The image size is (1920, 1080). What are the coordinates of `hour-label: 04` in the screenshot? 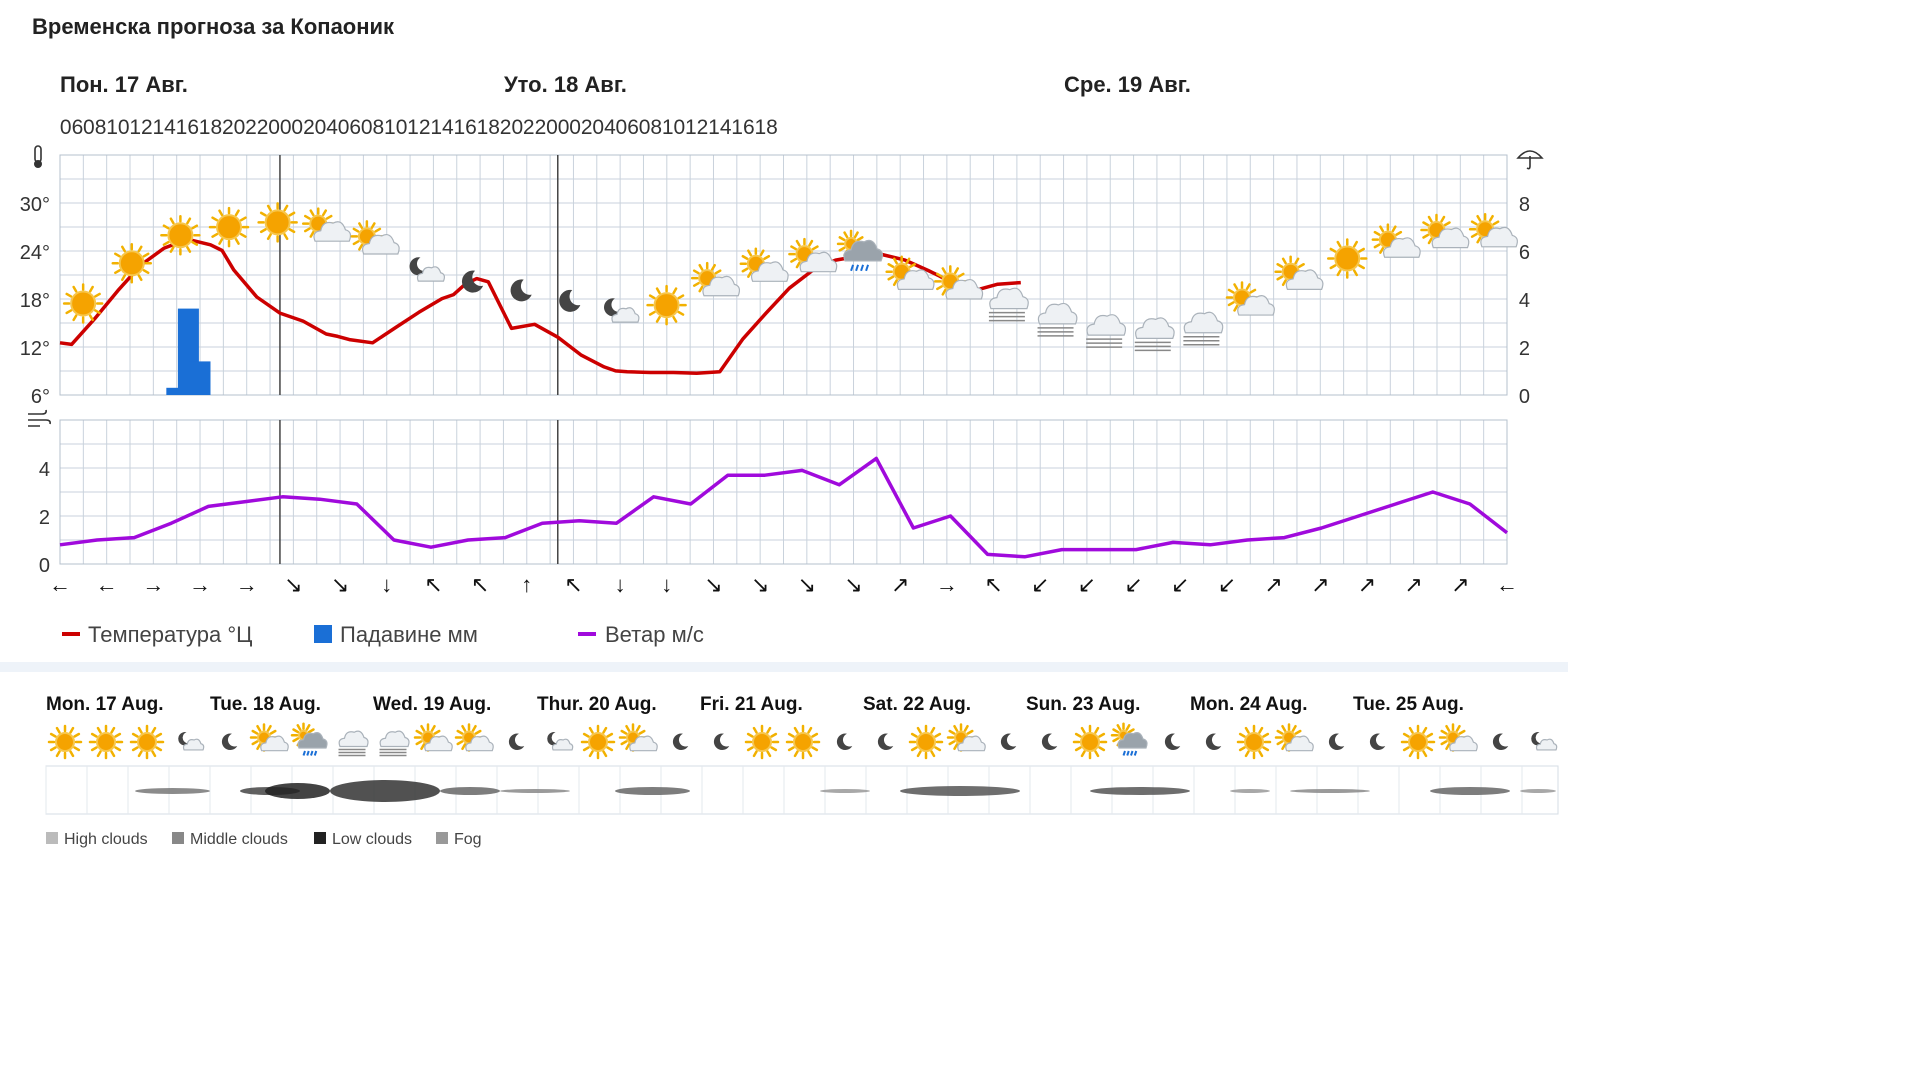 It's located at (327, 127).